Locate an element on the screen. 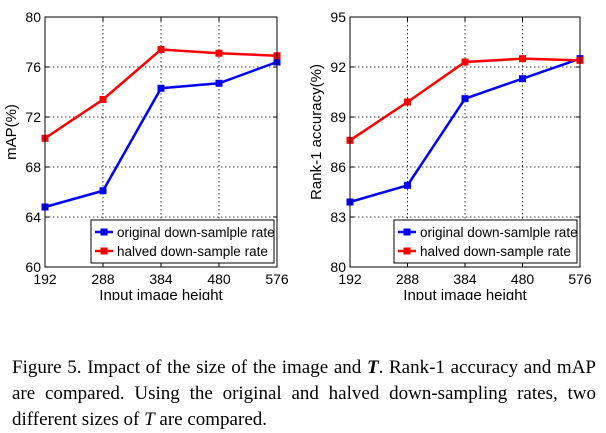  y-tick-label: 76 is located at coordinates (33, 67).